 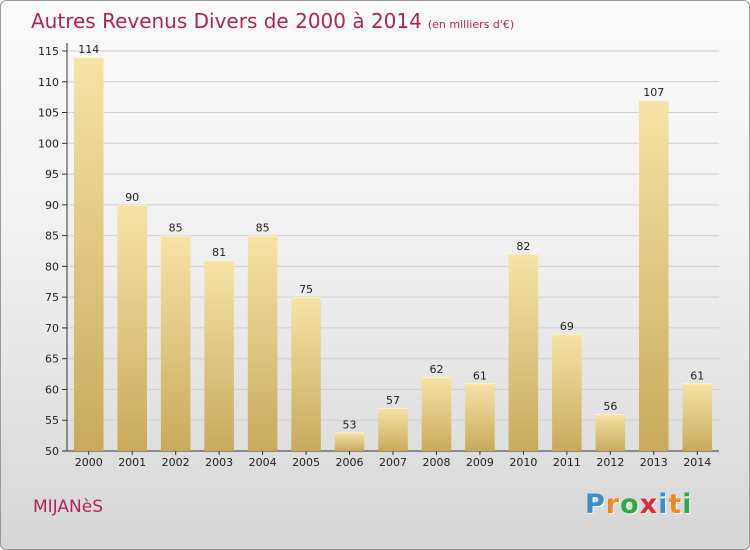 I want to click on x-tick-label: 2002, so click(x=176, y=462).